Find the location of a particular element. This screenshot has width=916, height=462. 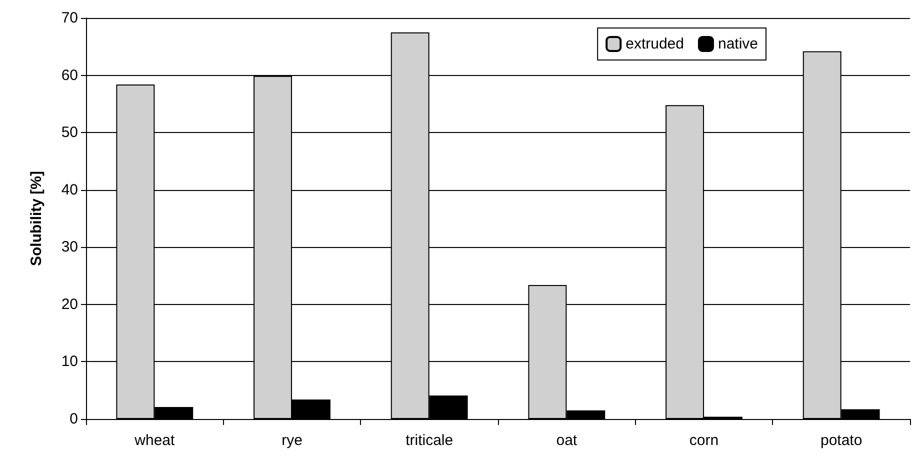

x-tick-label: rye is located at coordinates (292, 440).